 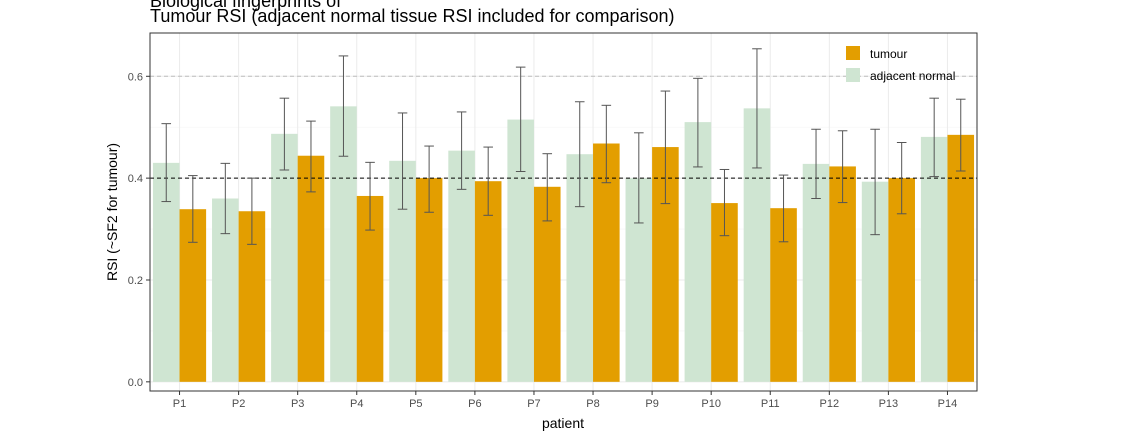 I want to click on legend-label-adjacent-normal: adjacent normal, so click(x=912, y=76).